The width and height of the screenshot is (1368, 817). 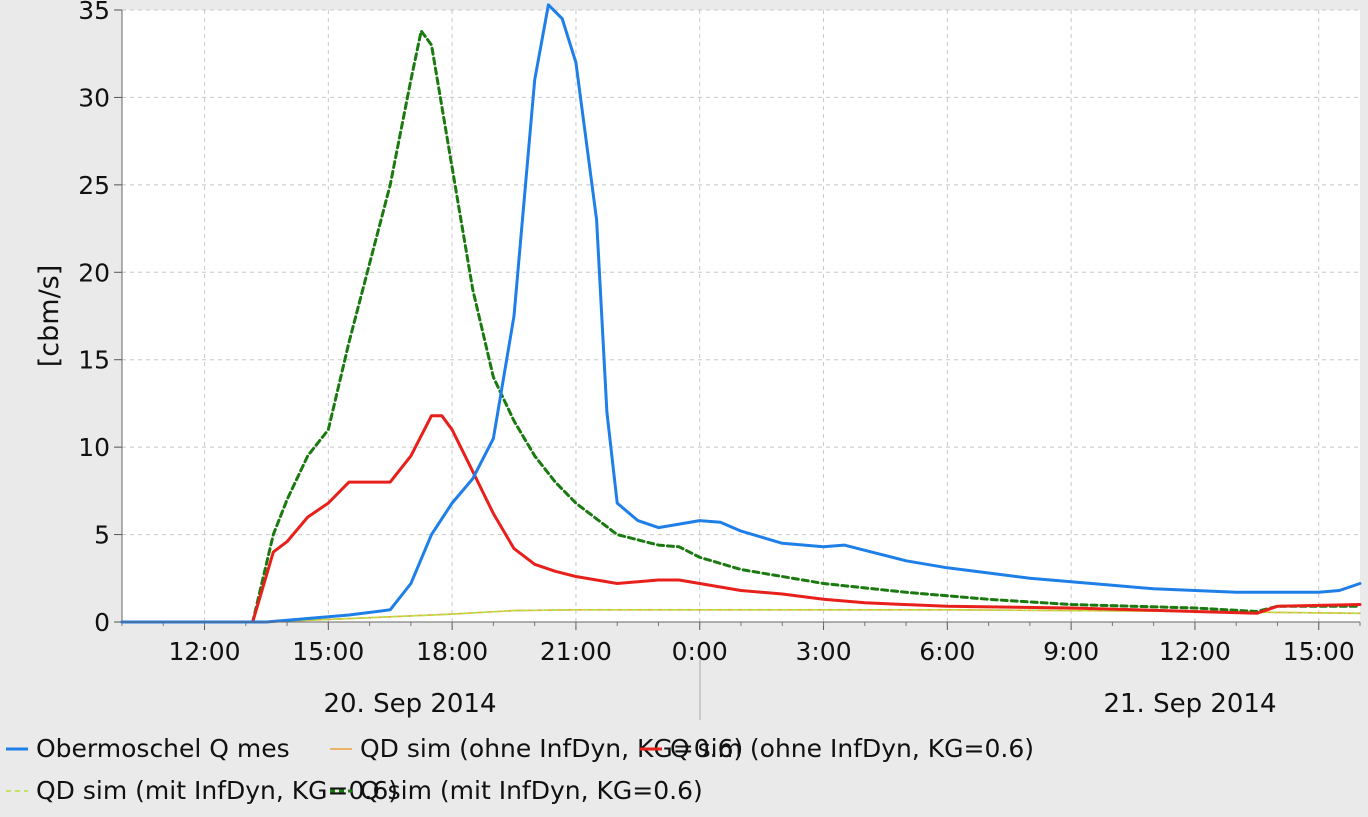 I want to click on y-tick-label: 15, so click(x=94, y=360).